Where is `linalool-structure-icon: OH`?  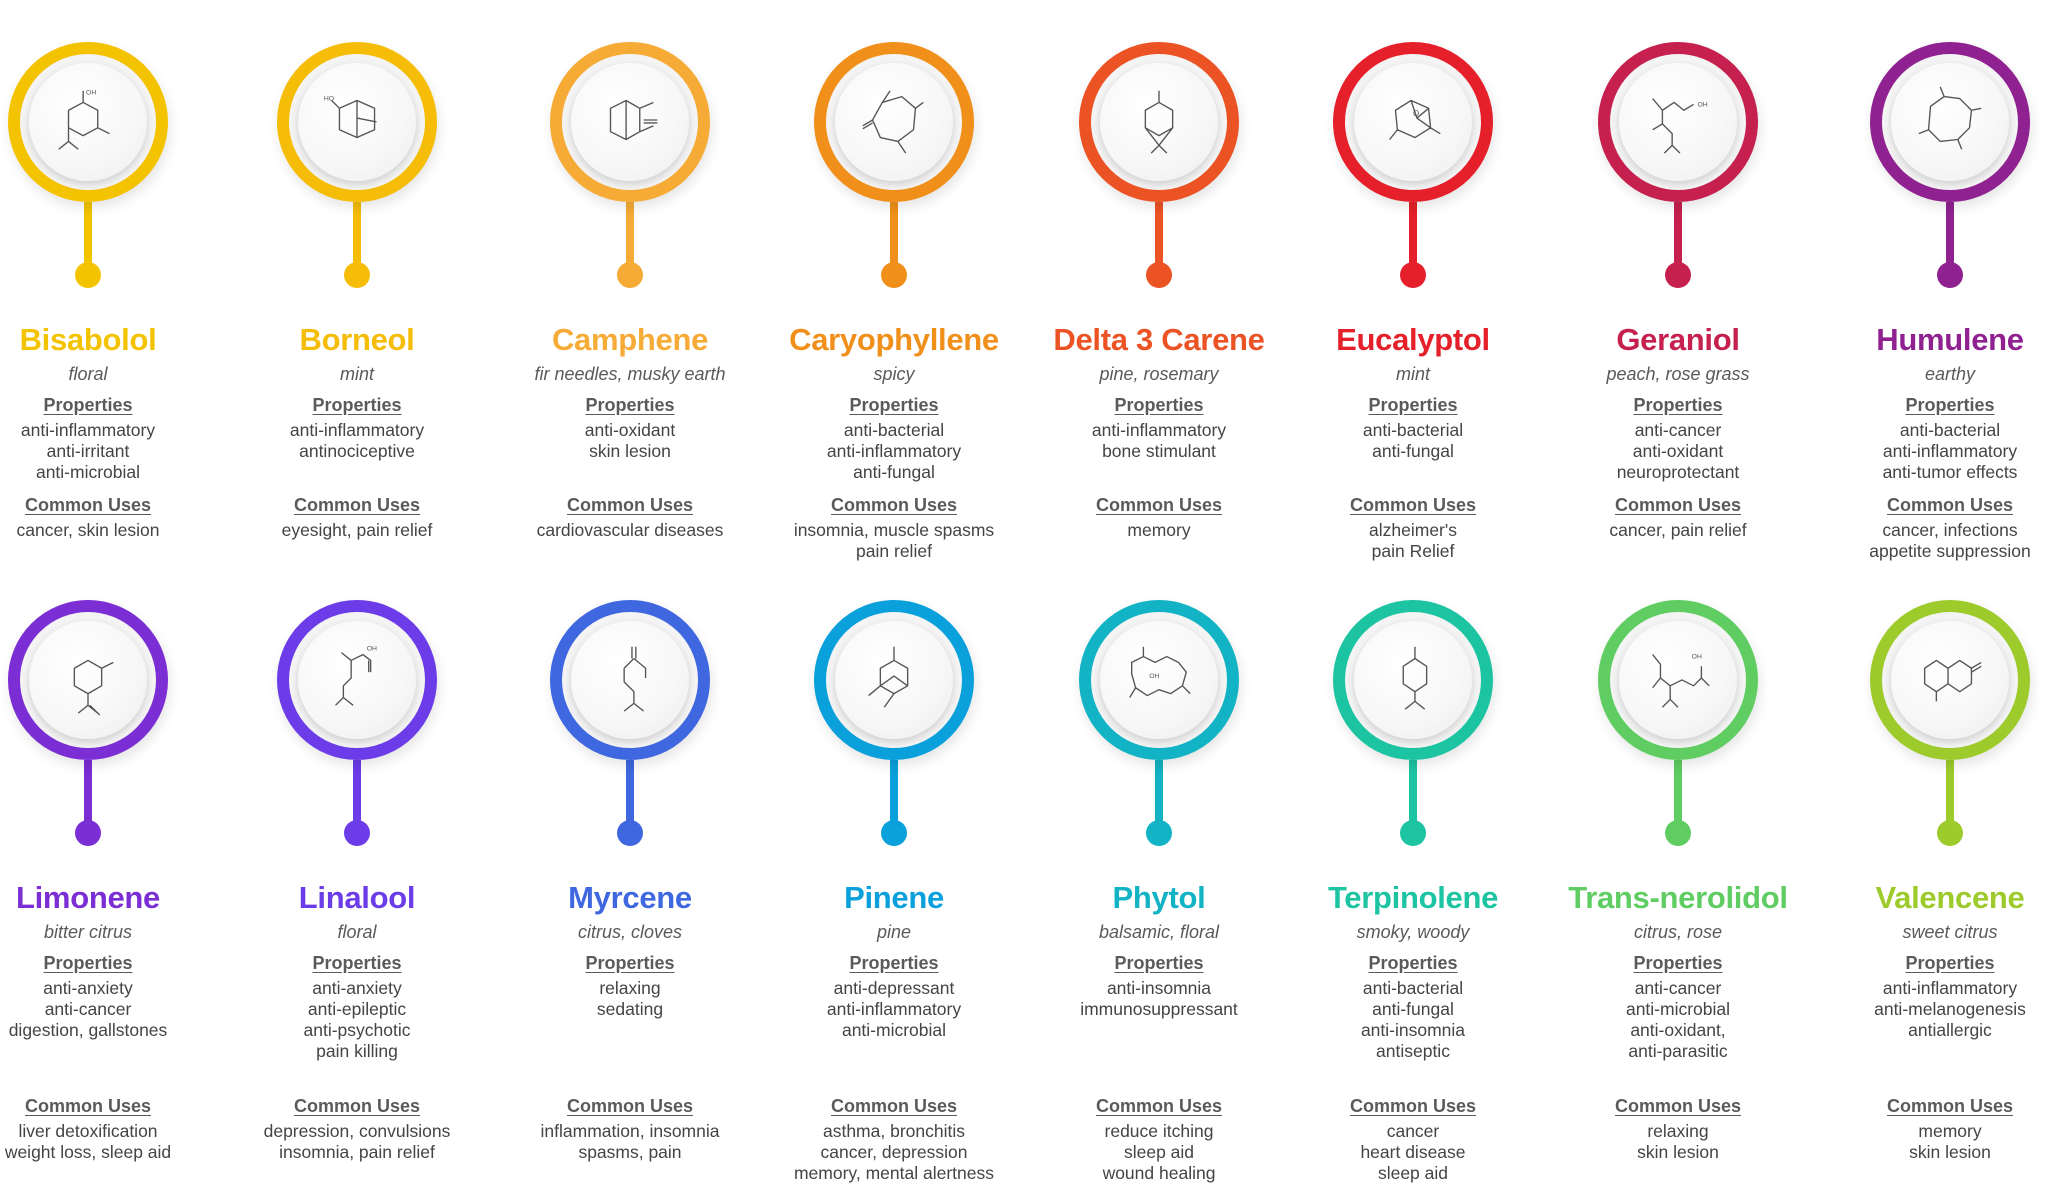
linalool-structure-icon: OH is located at coordinates (357, 680).